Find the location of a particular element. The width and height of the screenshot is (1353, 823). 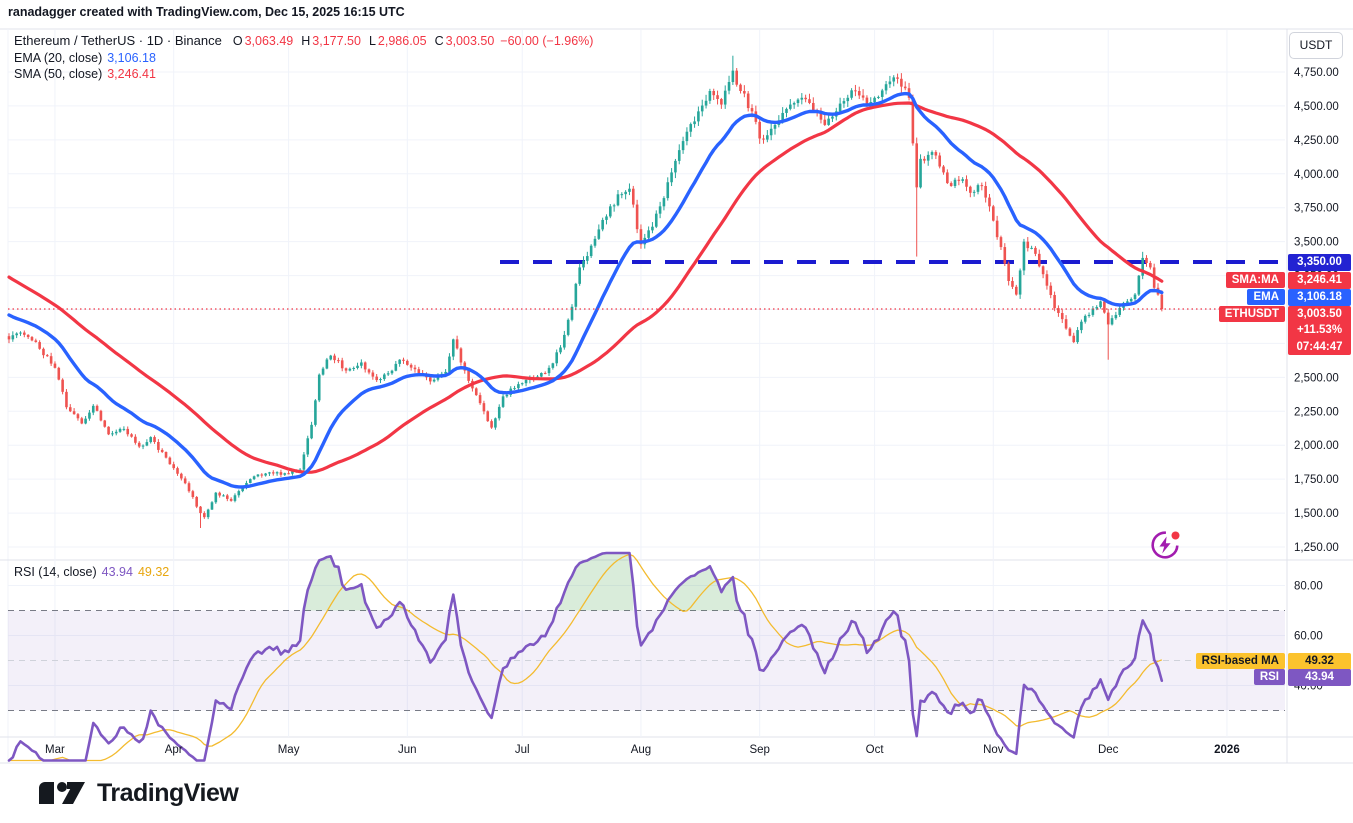

sma-legend-row: SMA (50, close) 3,246.41 is located at coordinates (85, 74).